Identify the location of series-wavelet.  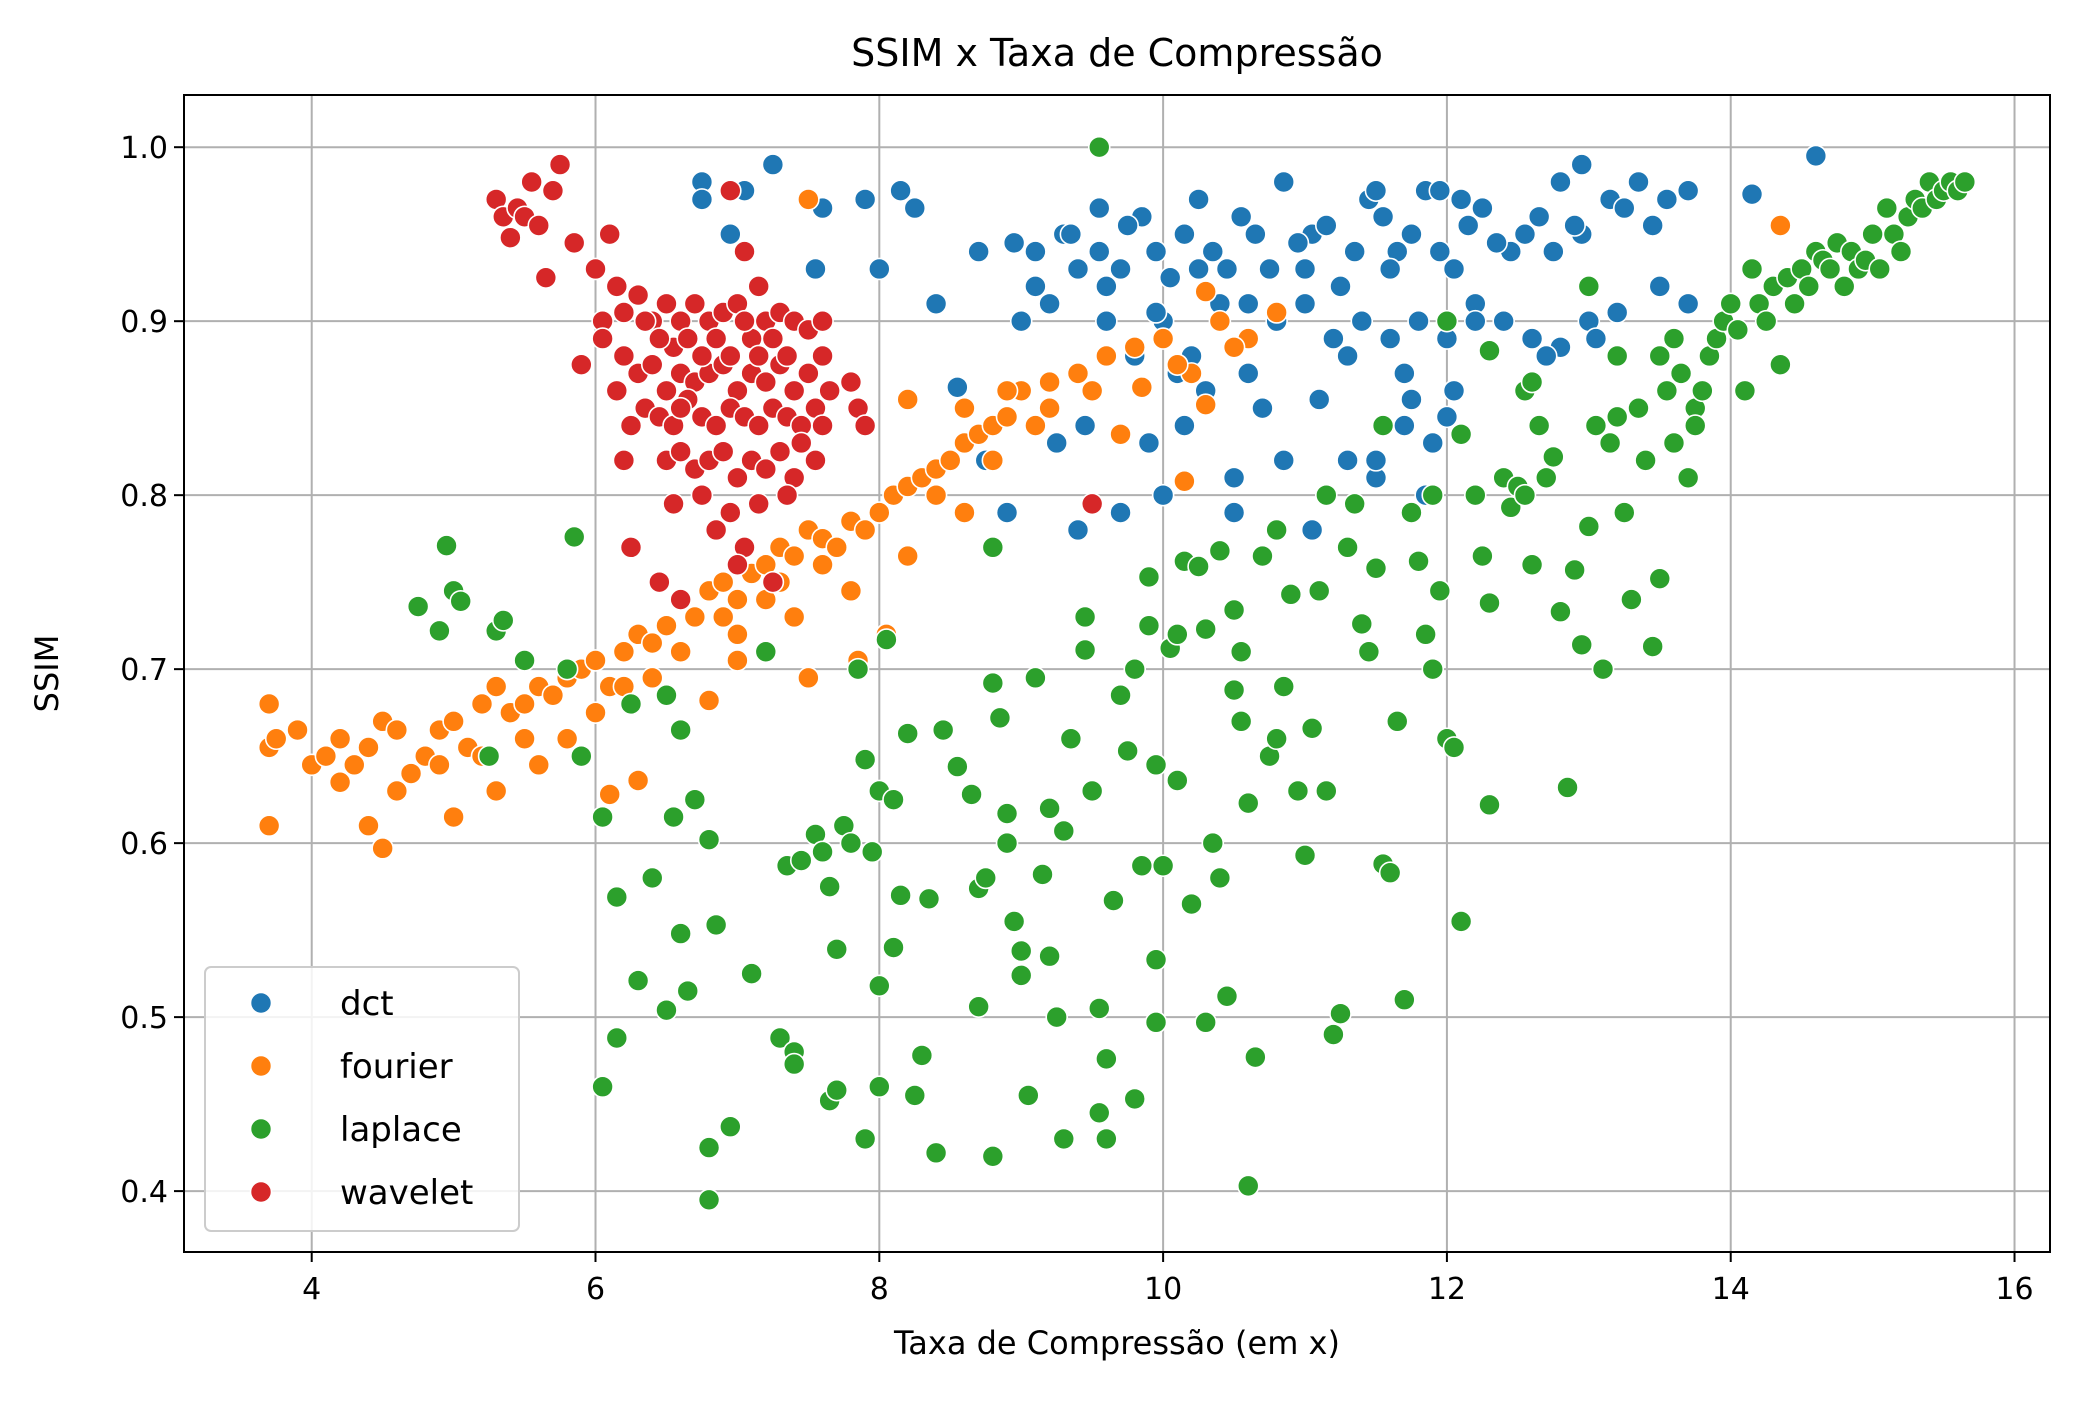
(794, 382).